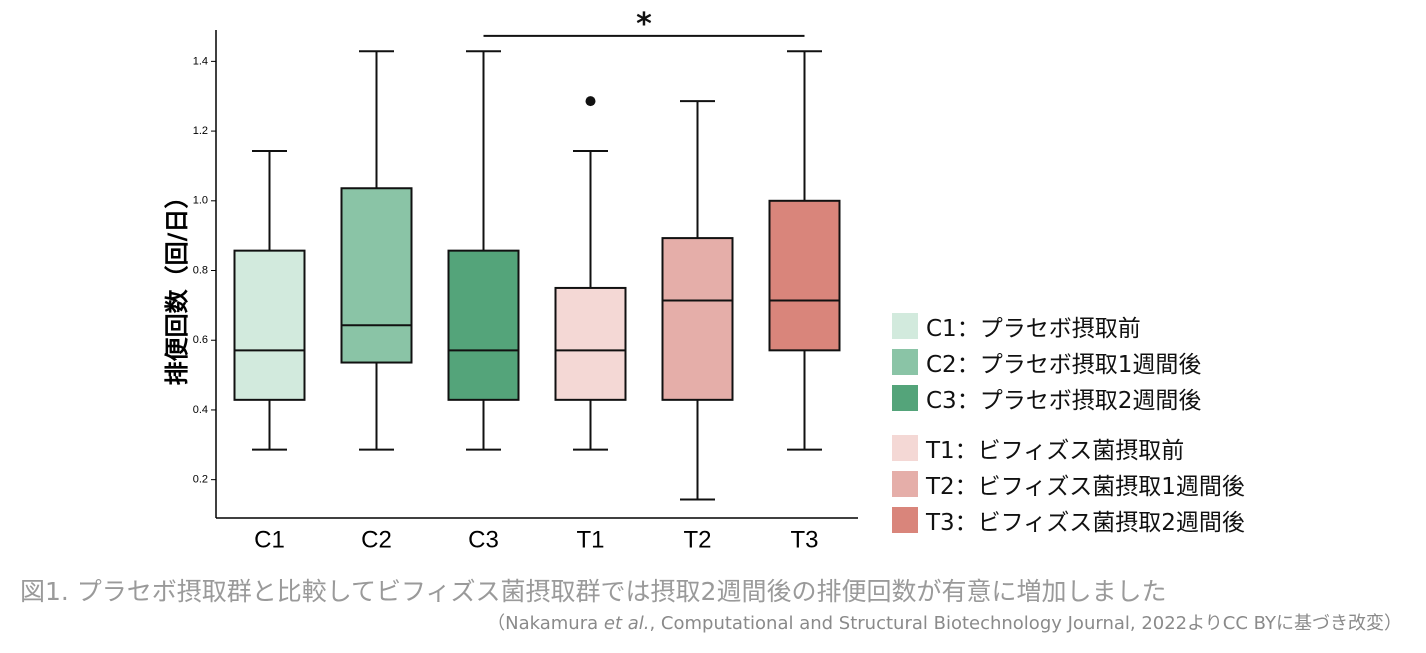 This screenshot has width=1426, height=653. What do you see at coordinates (177, 285) in the screenshot?
I see `y-axis-label: 排便回数（回/日）` at bounding box center [177, 285].